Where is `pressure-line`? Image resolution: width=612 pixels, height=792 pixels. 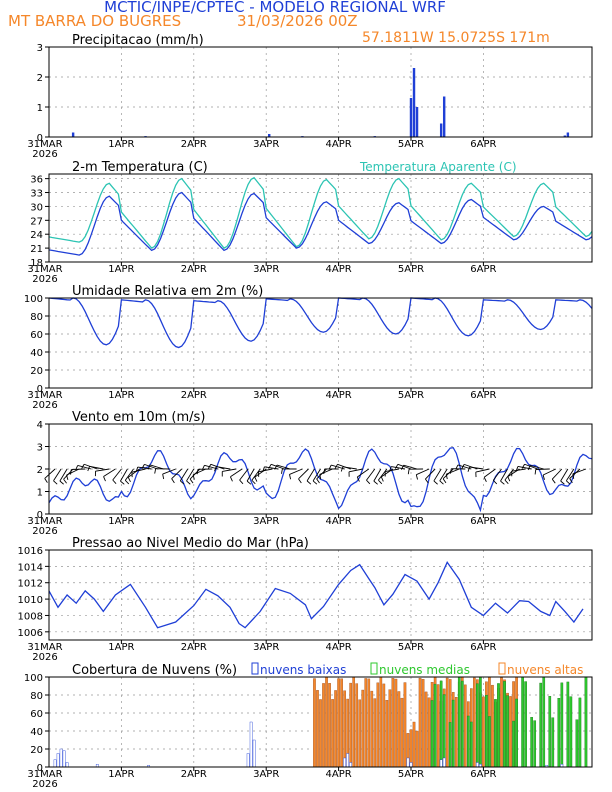 pressure-line is located at coordinates (316, 594).